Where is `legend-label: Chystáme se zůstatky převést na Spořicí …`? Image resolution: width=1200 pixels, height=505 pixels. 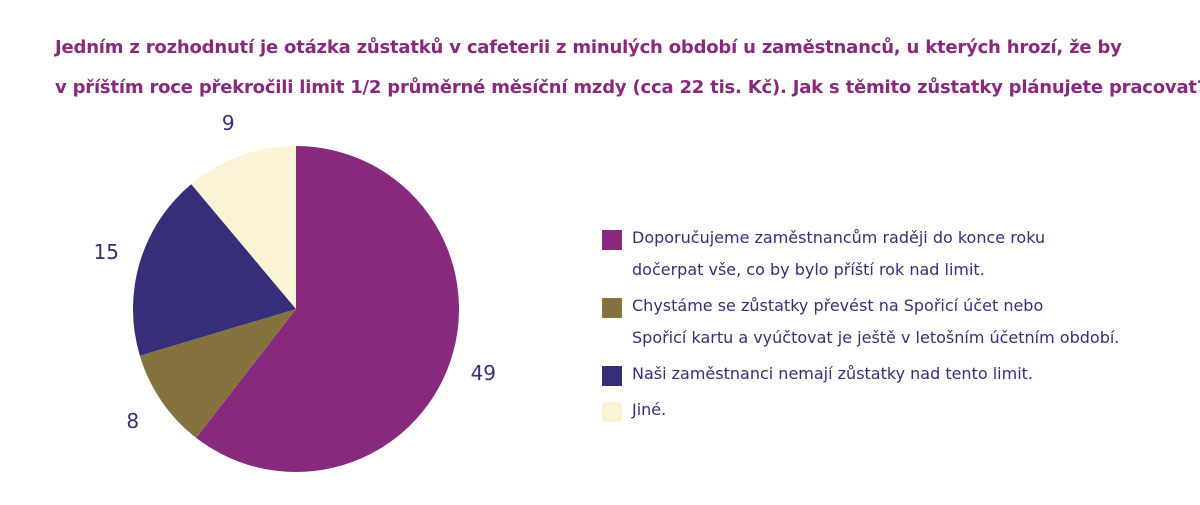 legend-label: Chystáme se zůstatky převést na Spořicí … is located at coordinates (875, 322).